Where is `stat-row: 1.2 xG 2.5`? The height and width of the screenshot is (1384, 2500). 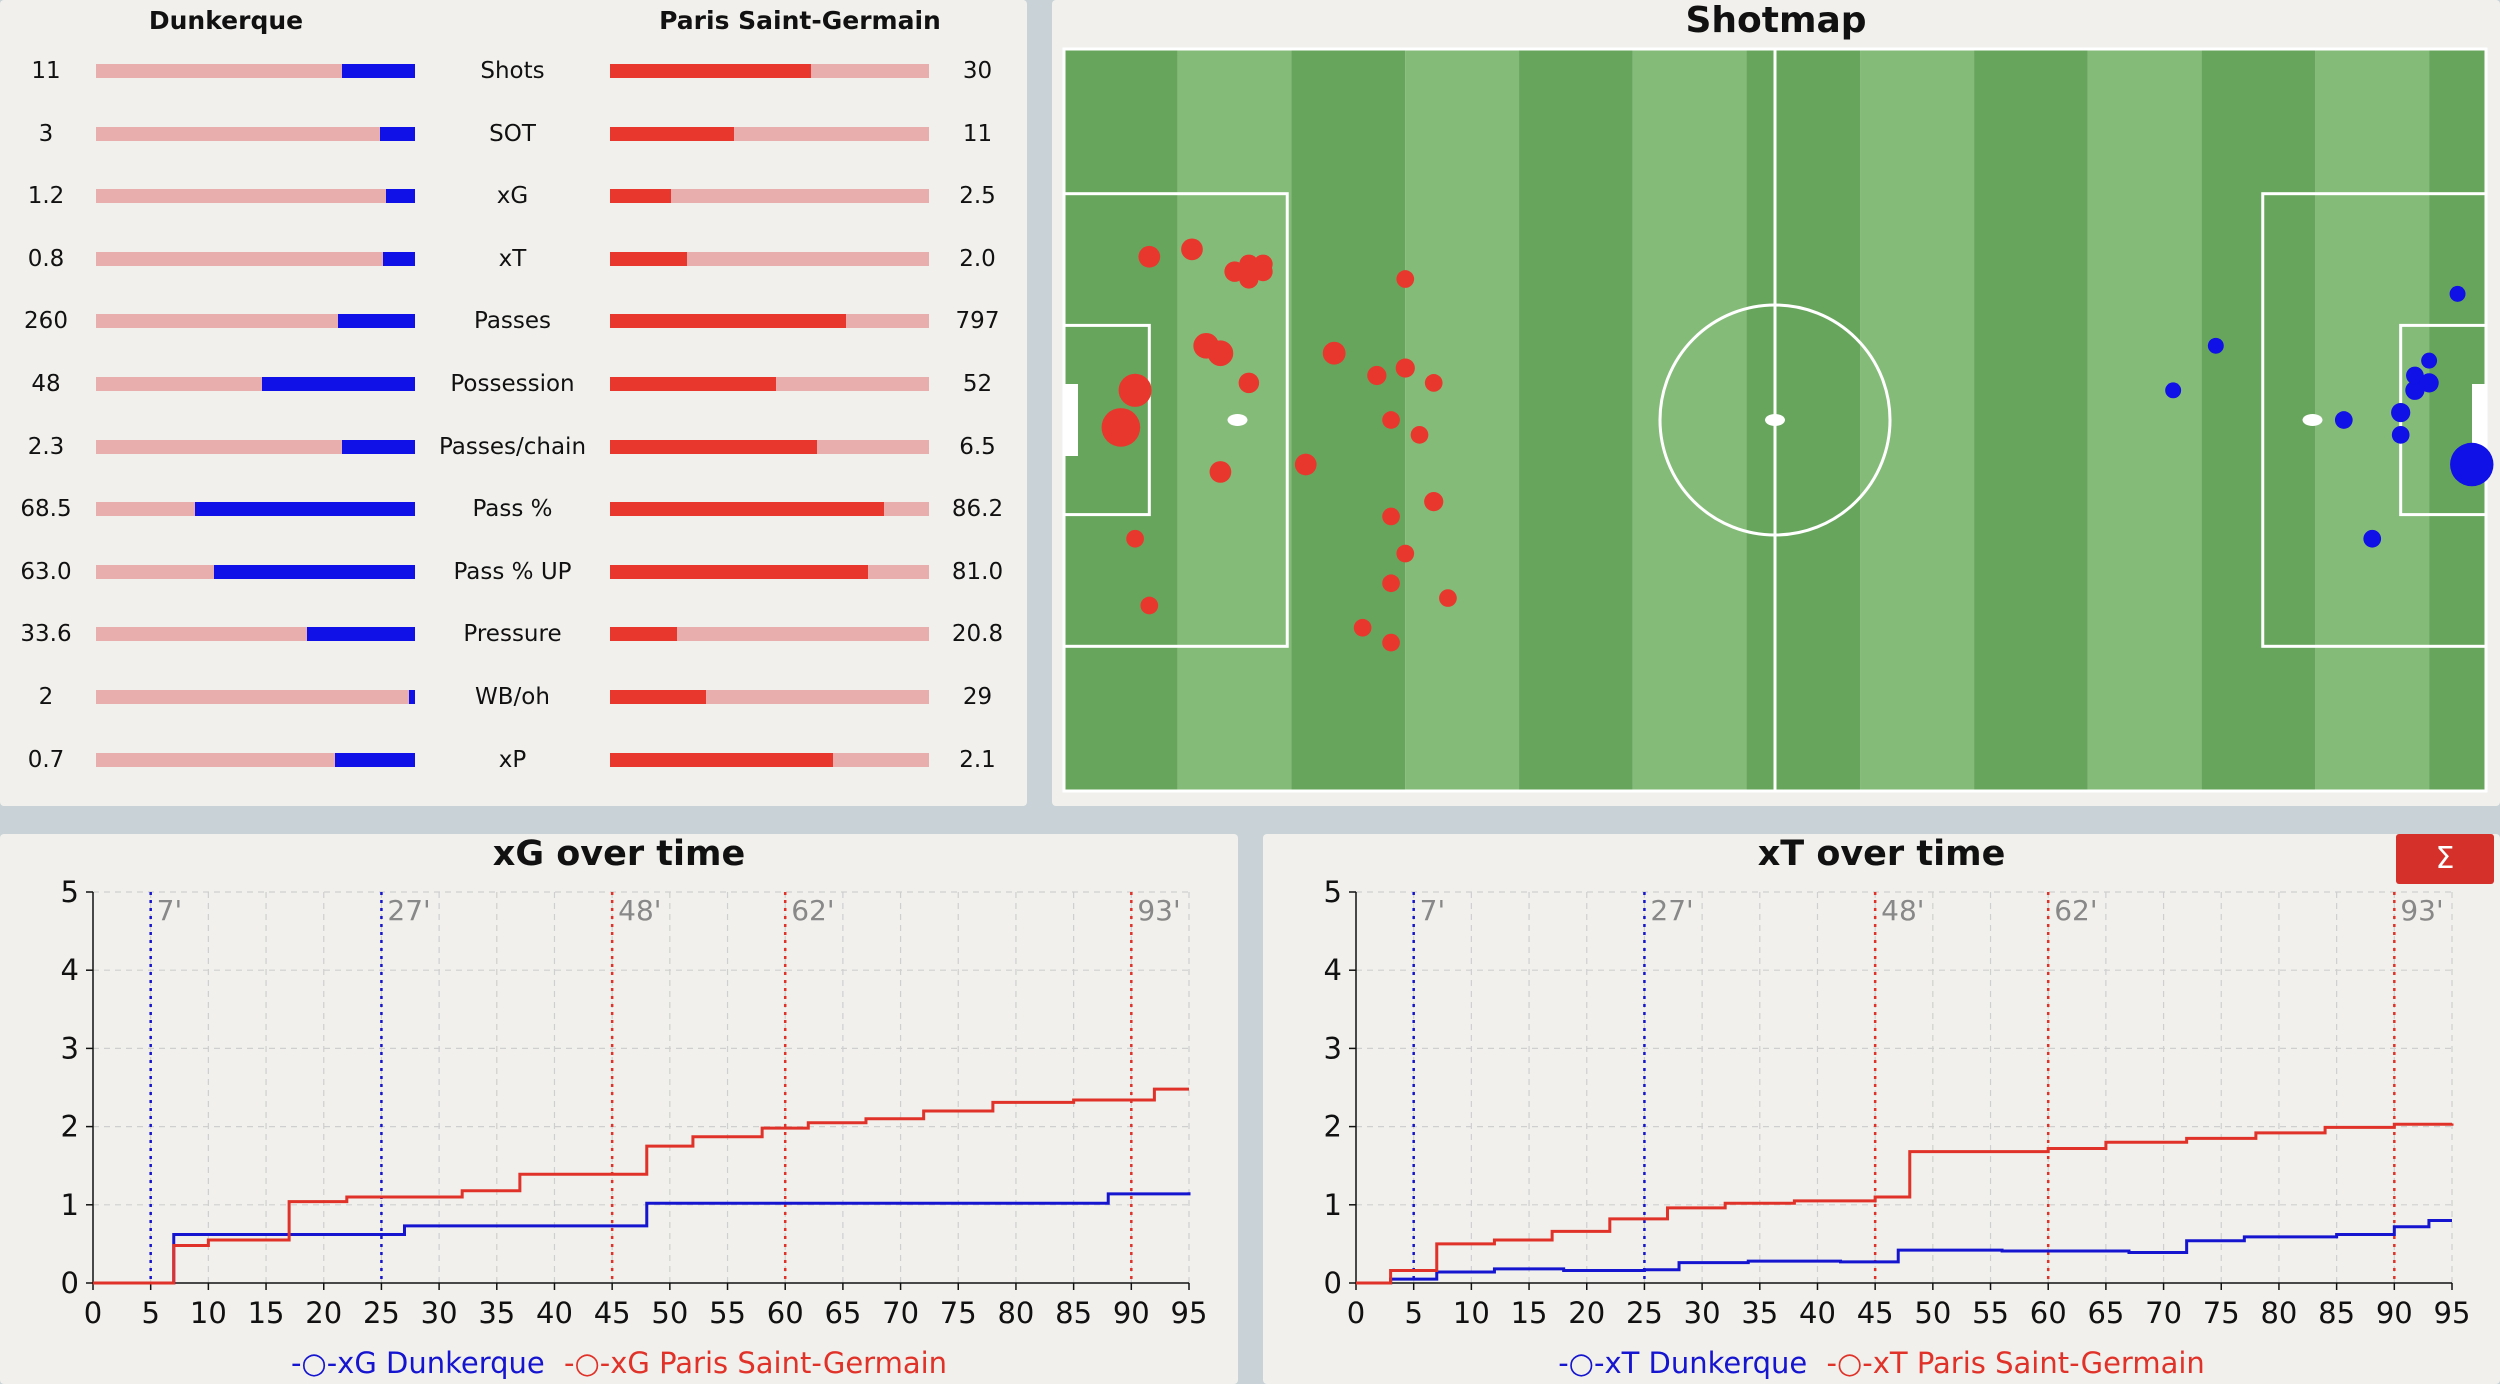
stat-row: 1.2 xG 2.5 is located at coordinates (513, 196).